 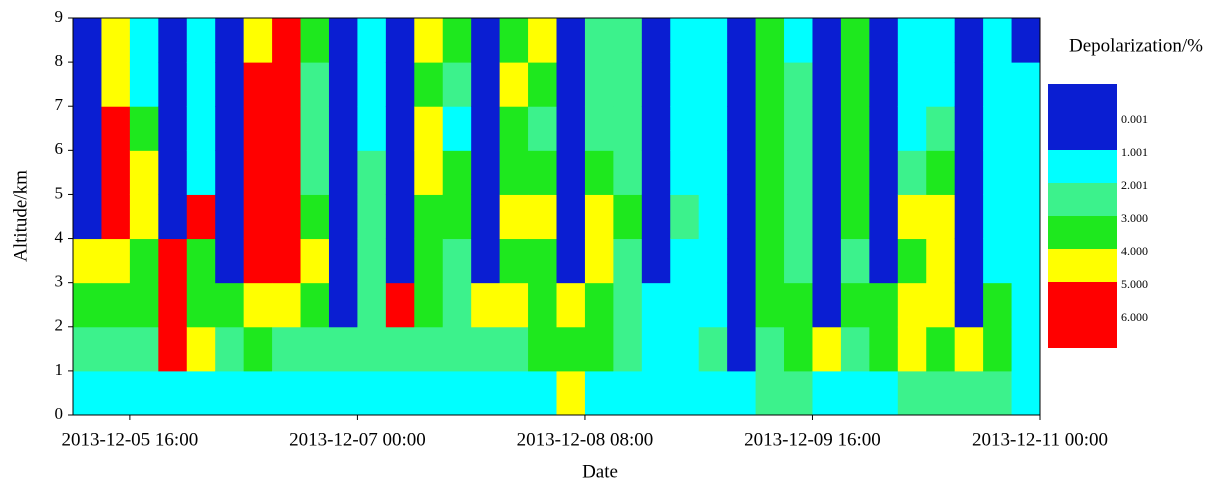 I want to click on y-tick-label: 8, so click(x=59, y=60).